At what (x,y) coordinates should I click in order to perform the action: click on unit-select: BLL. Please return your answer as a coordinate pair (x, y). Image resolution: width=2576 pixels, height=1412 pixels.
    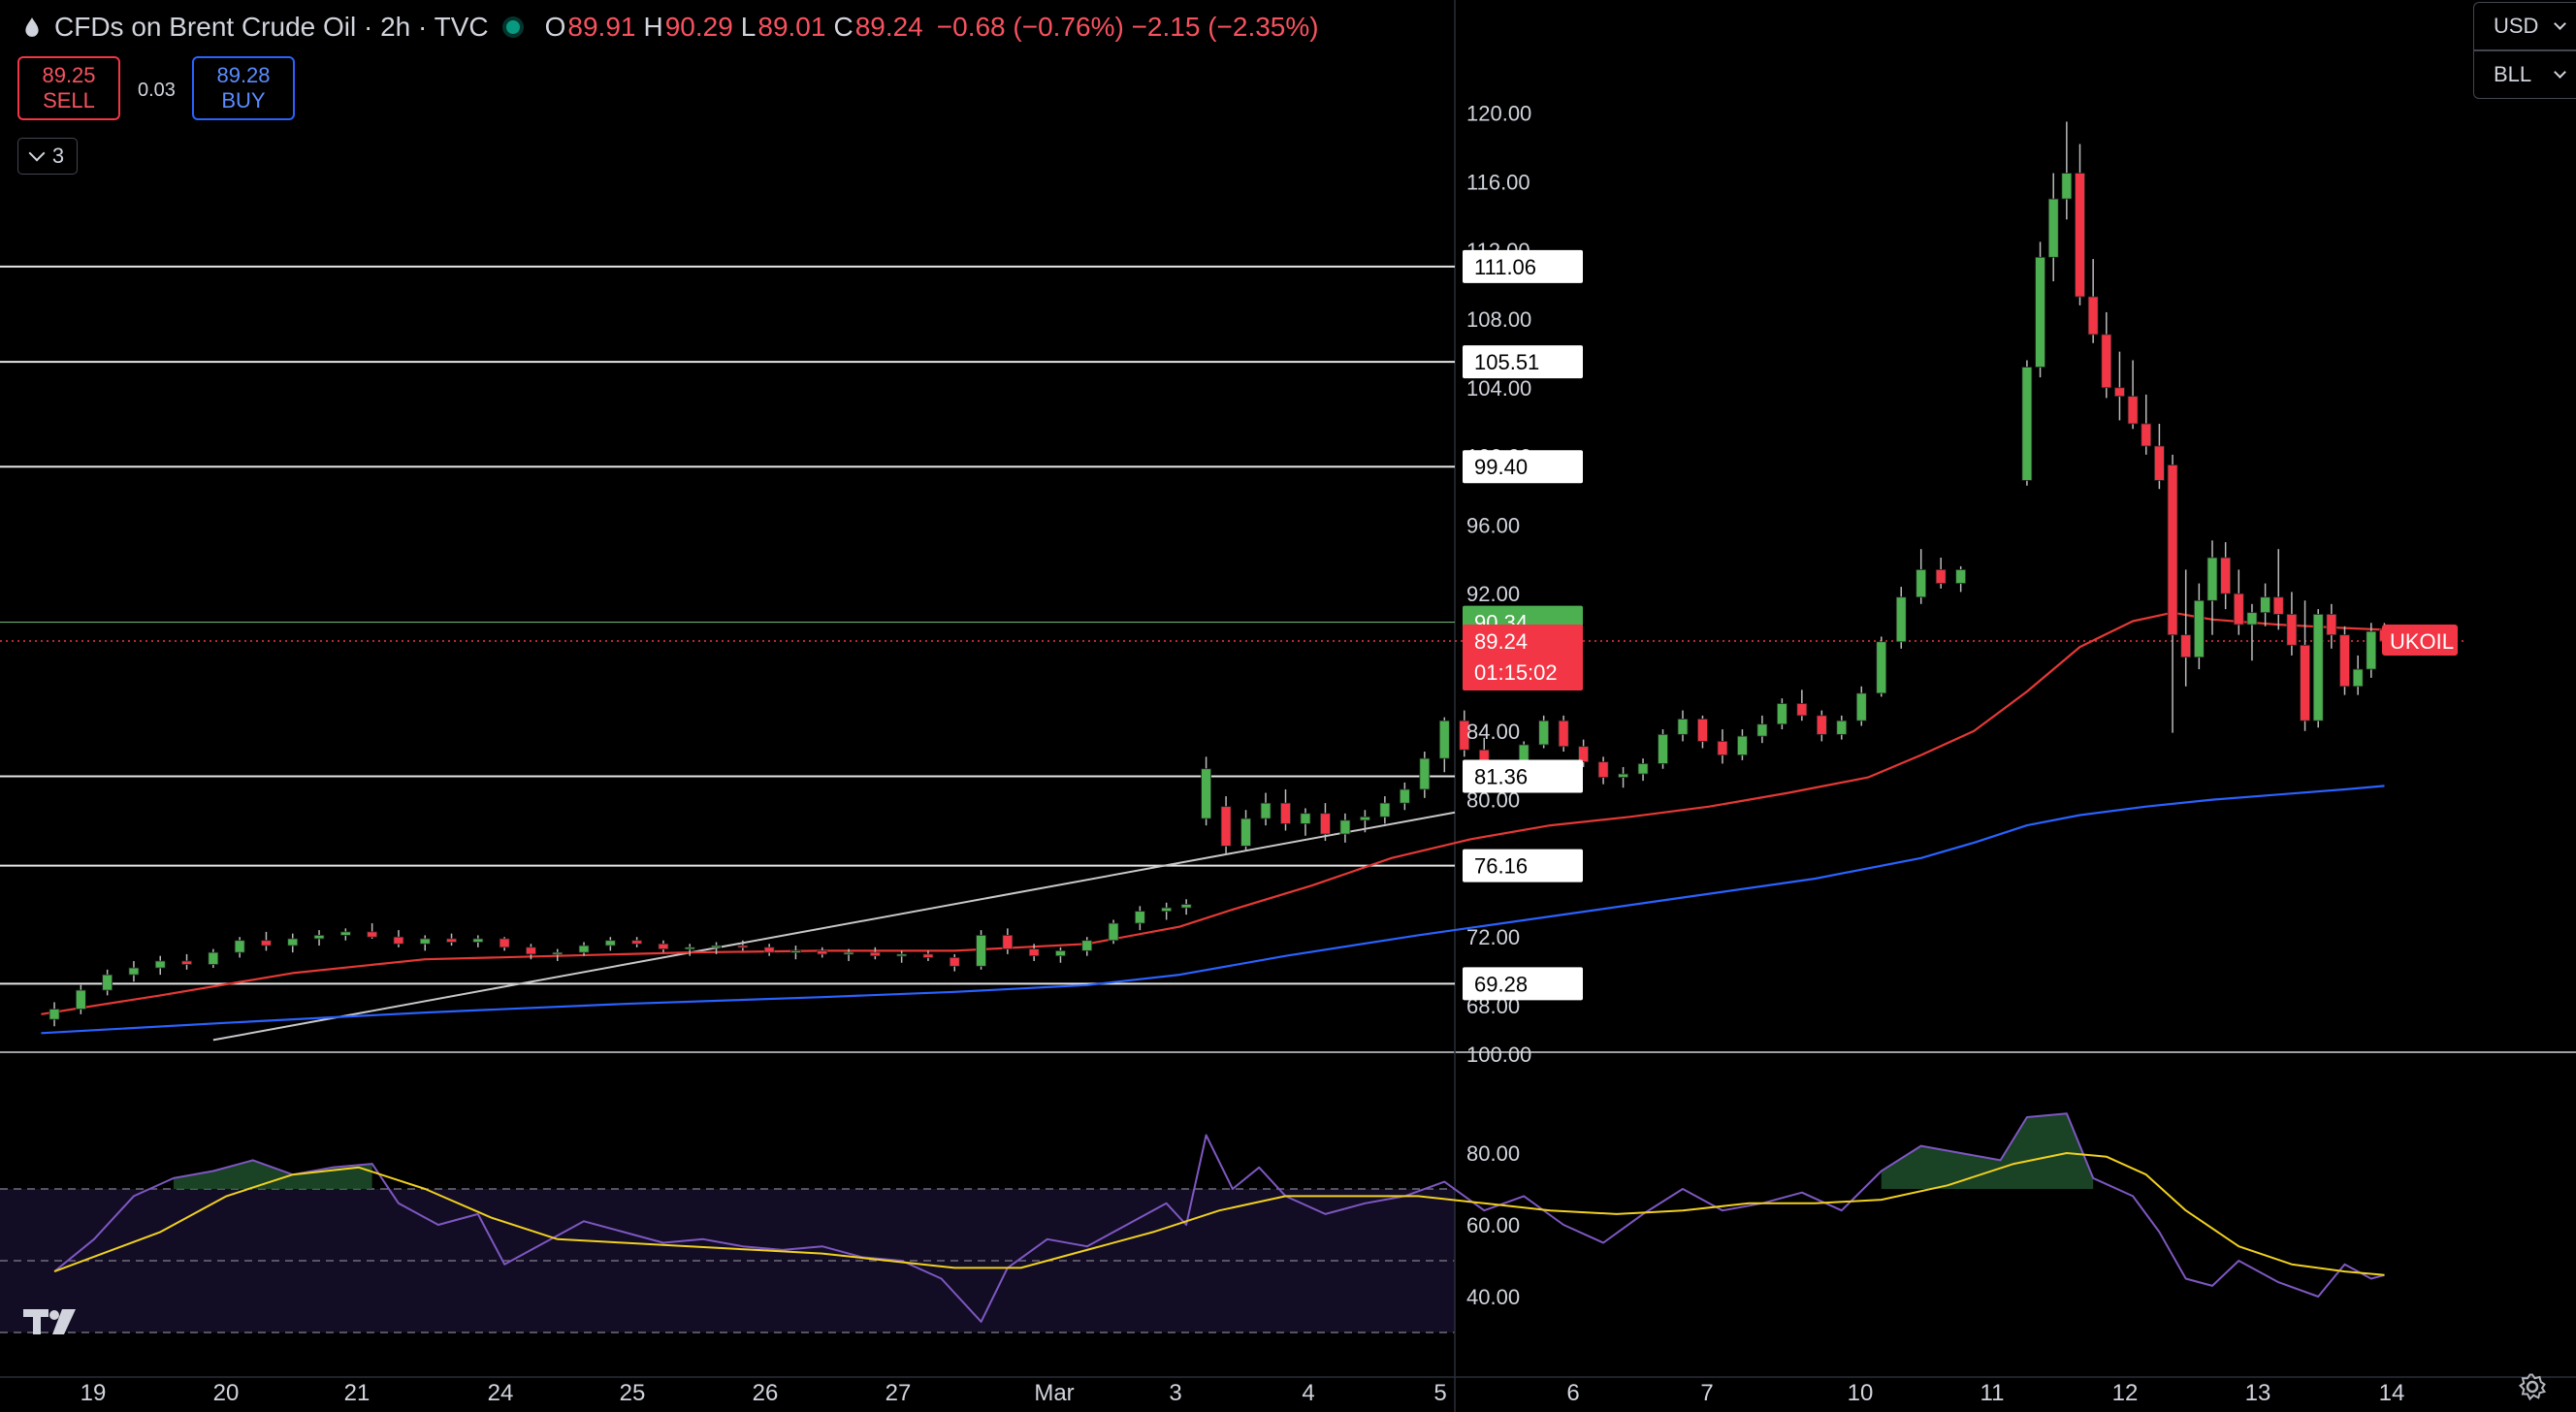
    Looking at the image, I should click on (2524, 74).